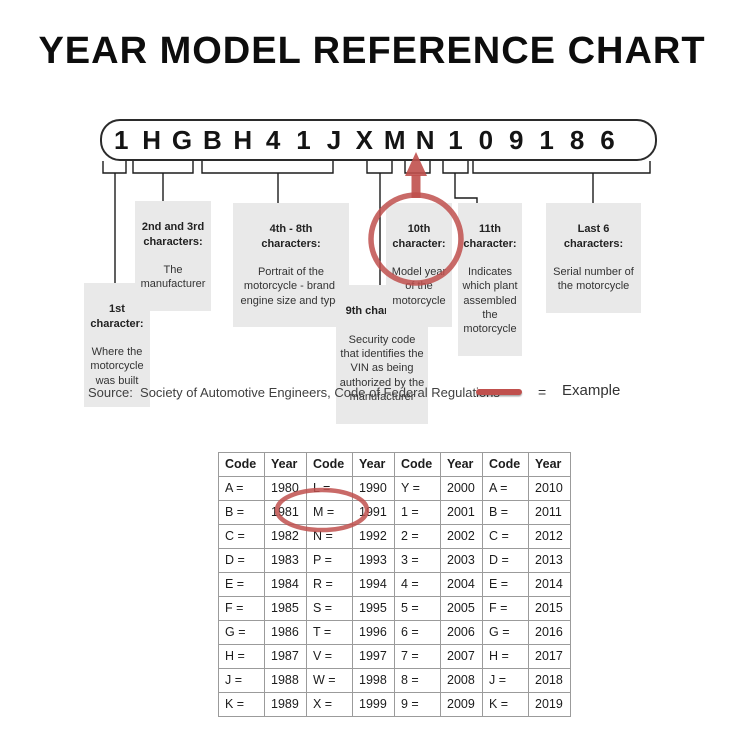  I want to click on bracket-2nd-3rd, so click(163, 167).